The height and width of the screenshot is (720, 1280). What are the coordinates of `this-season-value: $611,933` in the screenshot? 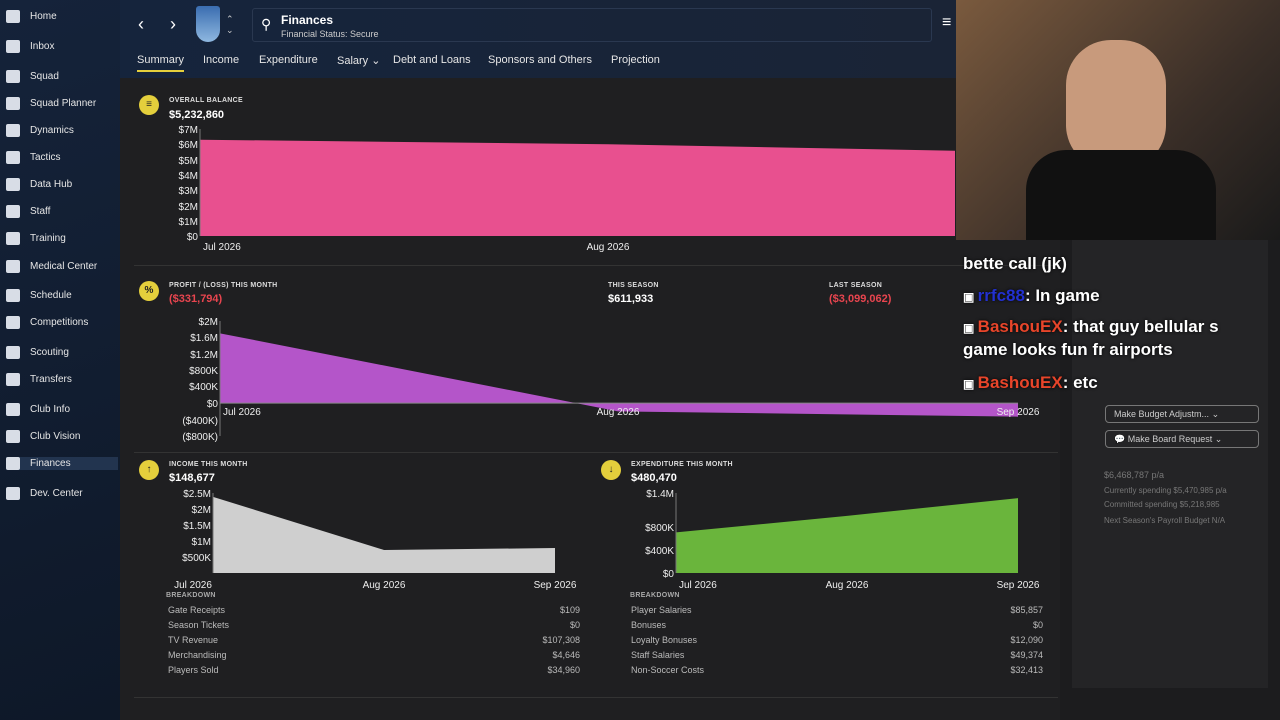 It's located at (631, 299).